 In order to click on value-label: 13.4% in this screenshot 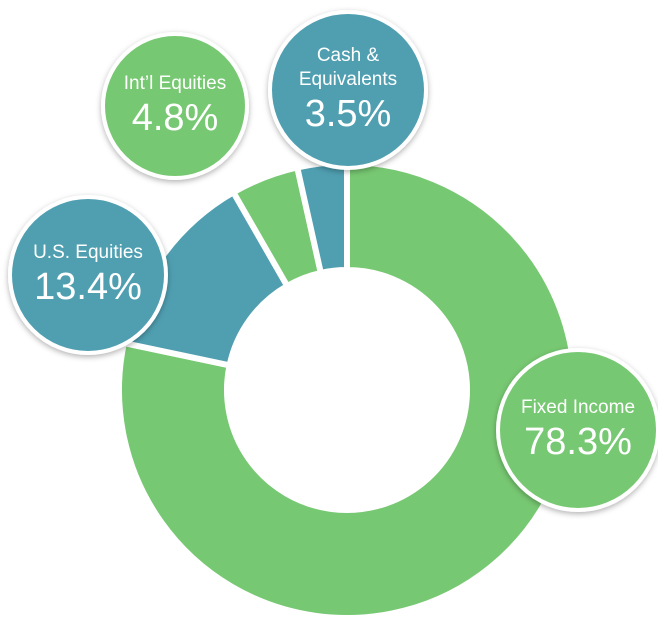, I will do `click(88, 287)`.